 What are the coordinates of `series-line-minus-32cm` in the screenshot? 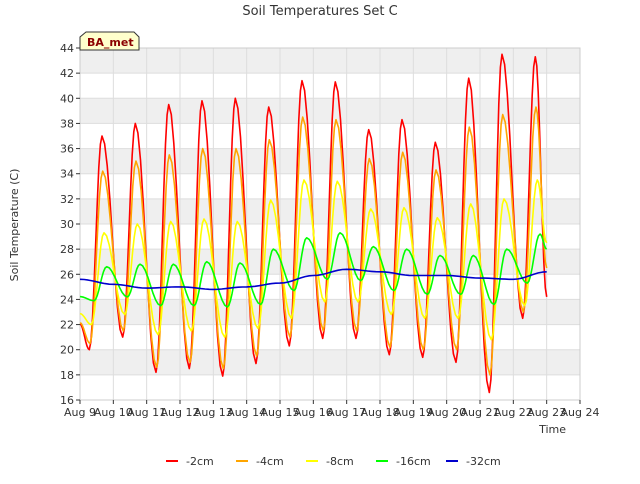 It's located at (313, 279).